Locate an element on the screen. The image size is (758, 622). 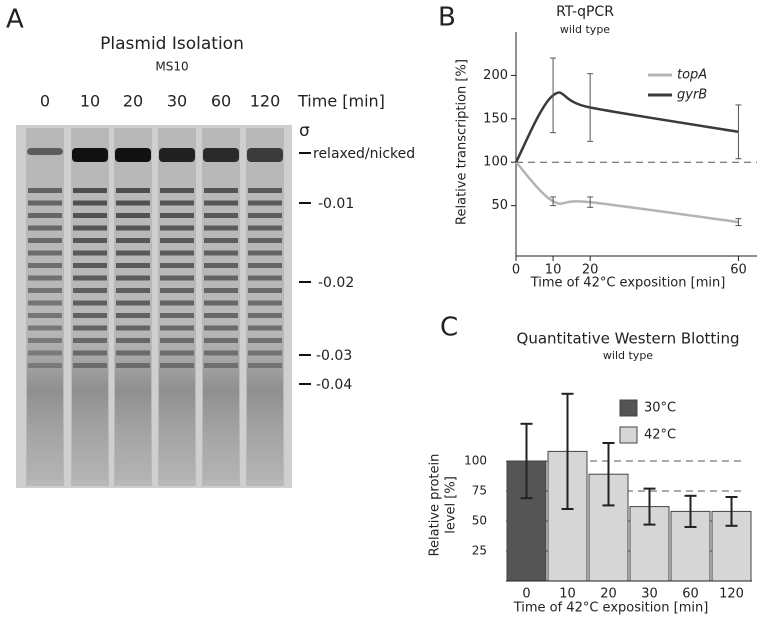
lane-label: 120 is located at coordinates (265, 101).